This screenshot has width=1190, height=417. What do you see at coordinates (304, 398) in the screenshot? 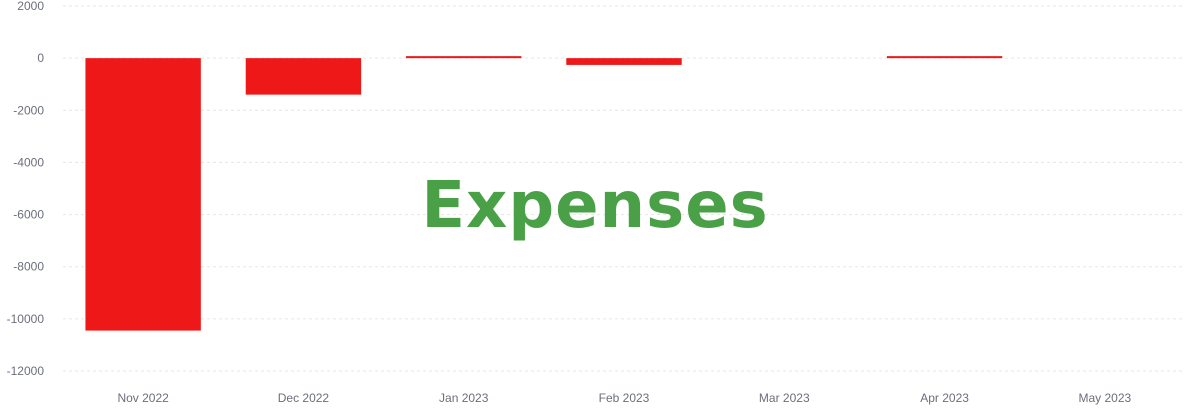
I see `x-tick-label: Dec 2022` at bounding box center [304, 398].